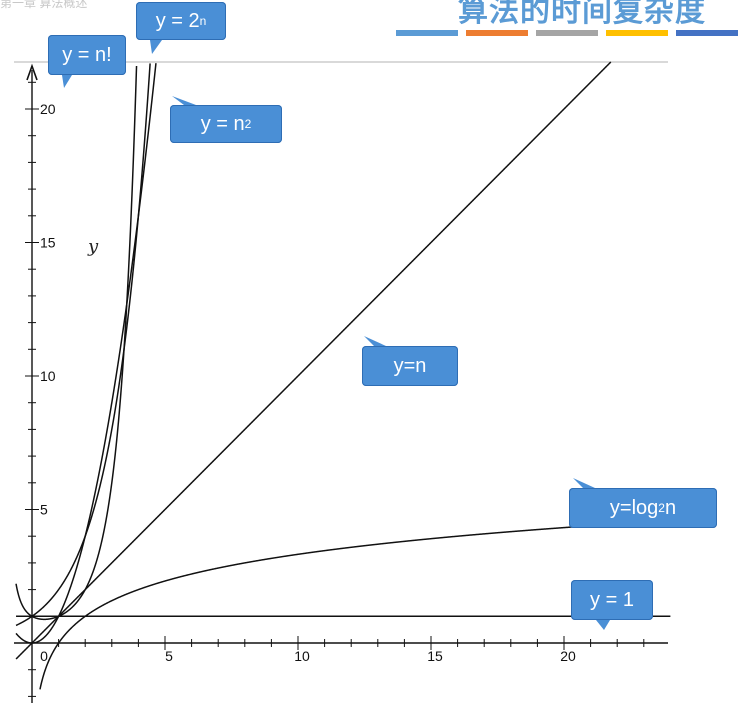 This screenshot has width=741, height=703. Describe the element at coordinates (44, 656) in the screenshot. I see `x-tick-label-0: 0` at that location.